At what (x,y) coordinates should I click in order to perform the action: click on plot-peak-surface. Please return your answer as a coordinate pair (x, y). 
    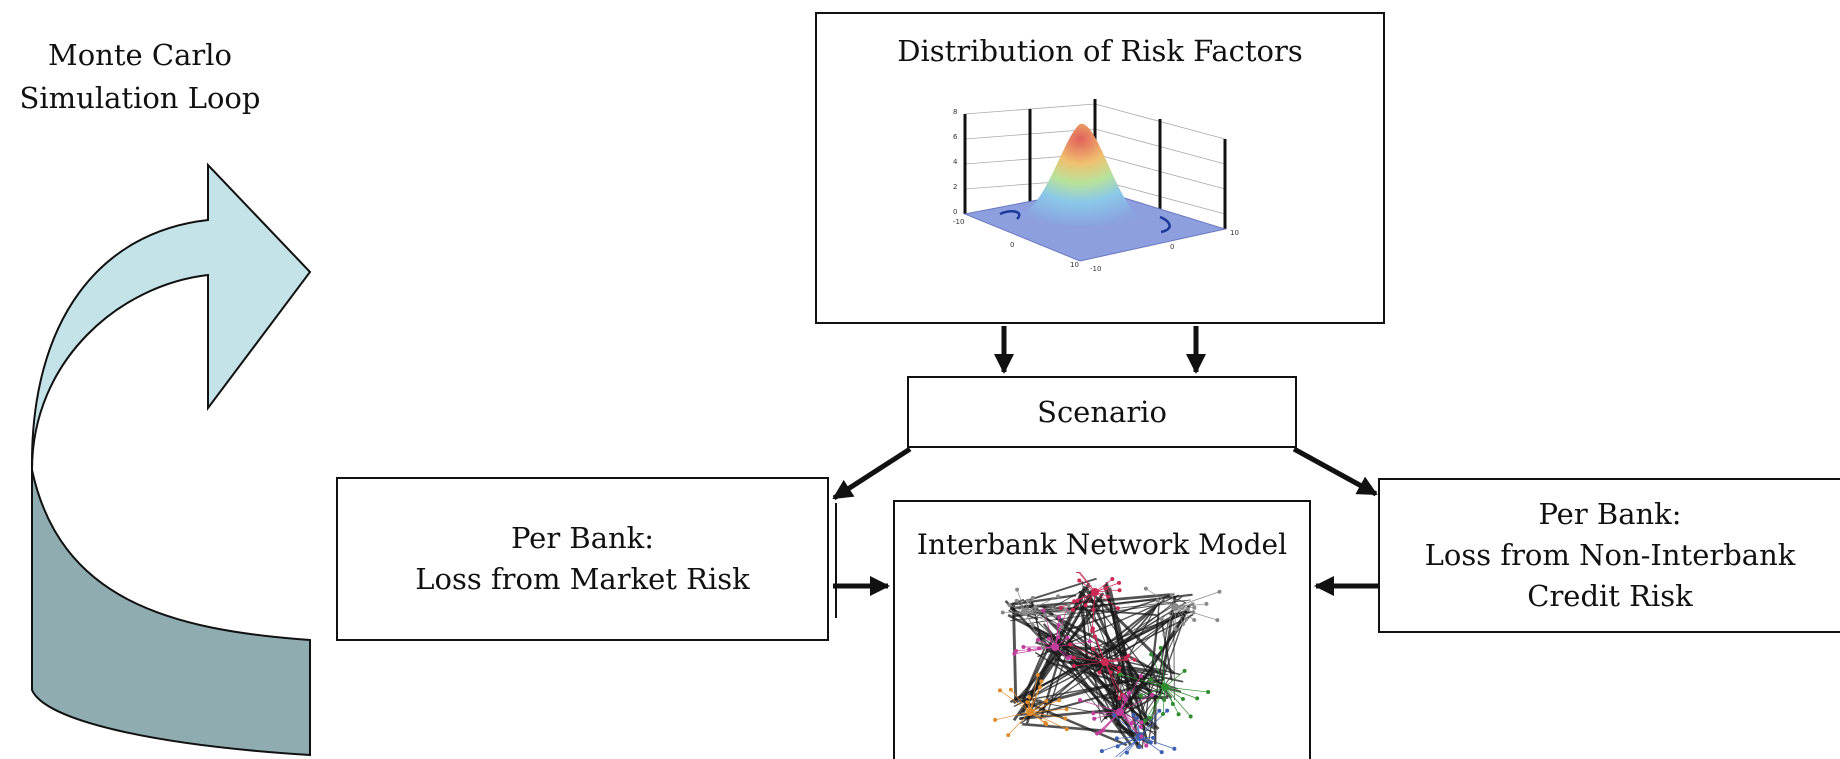
    Looking at the image, I should click on (1080, 175).